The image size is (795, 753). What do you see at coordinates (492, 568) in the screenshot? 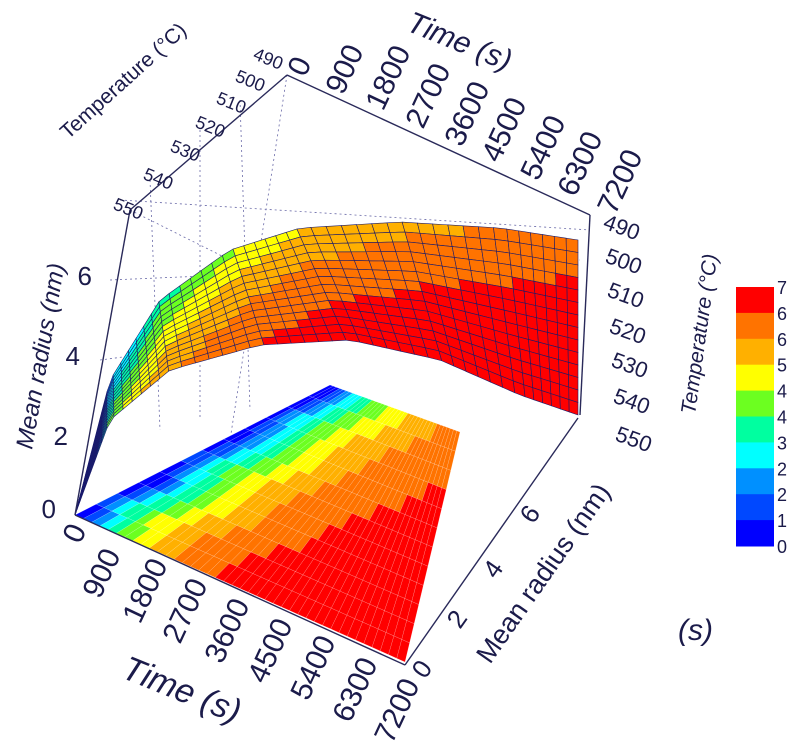
I see `bottom-radius-tick: 4` at bounding box center [492, 568].